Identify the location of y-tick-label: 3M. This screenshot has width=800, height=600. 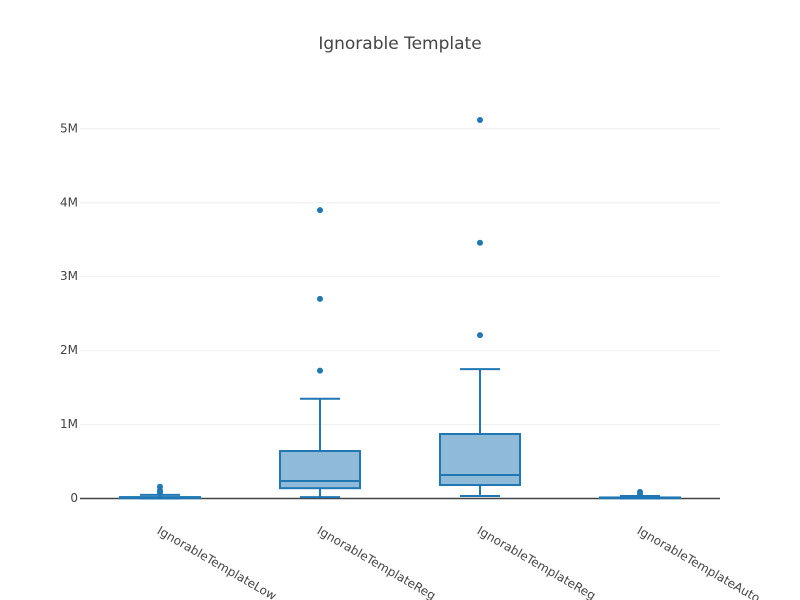
(69, 276).